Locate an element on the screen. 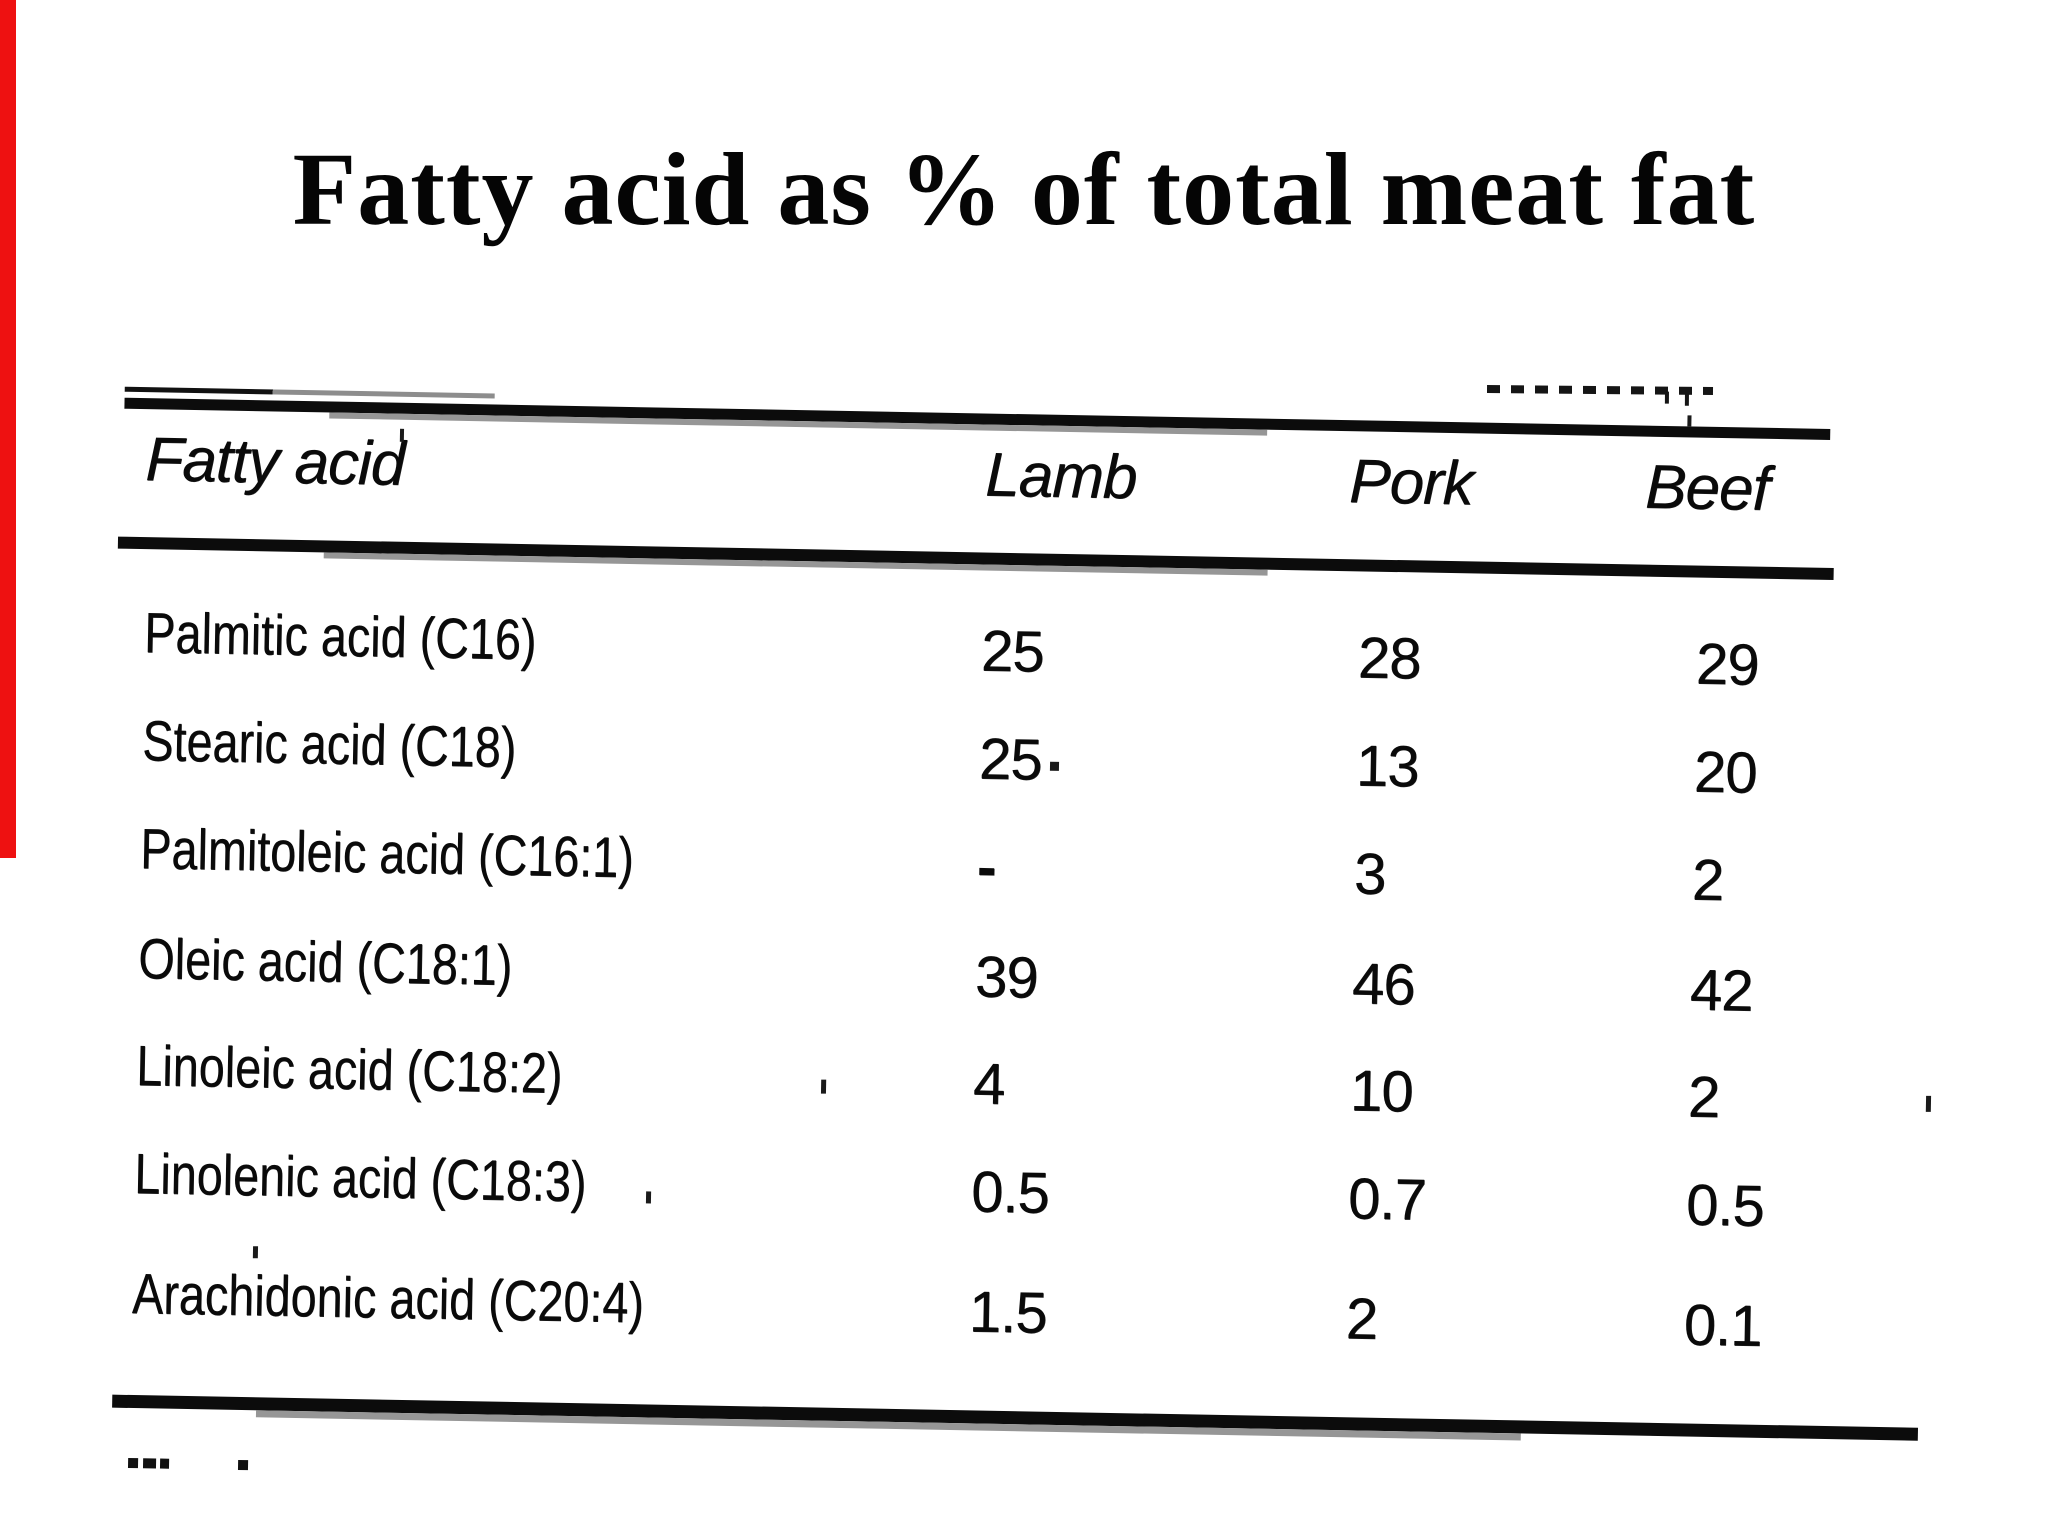  column-header-fatty-acid: Fatty acid is located at coordinates (274, 462).